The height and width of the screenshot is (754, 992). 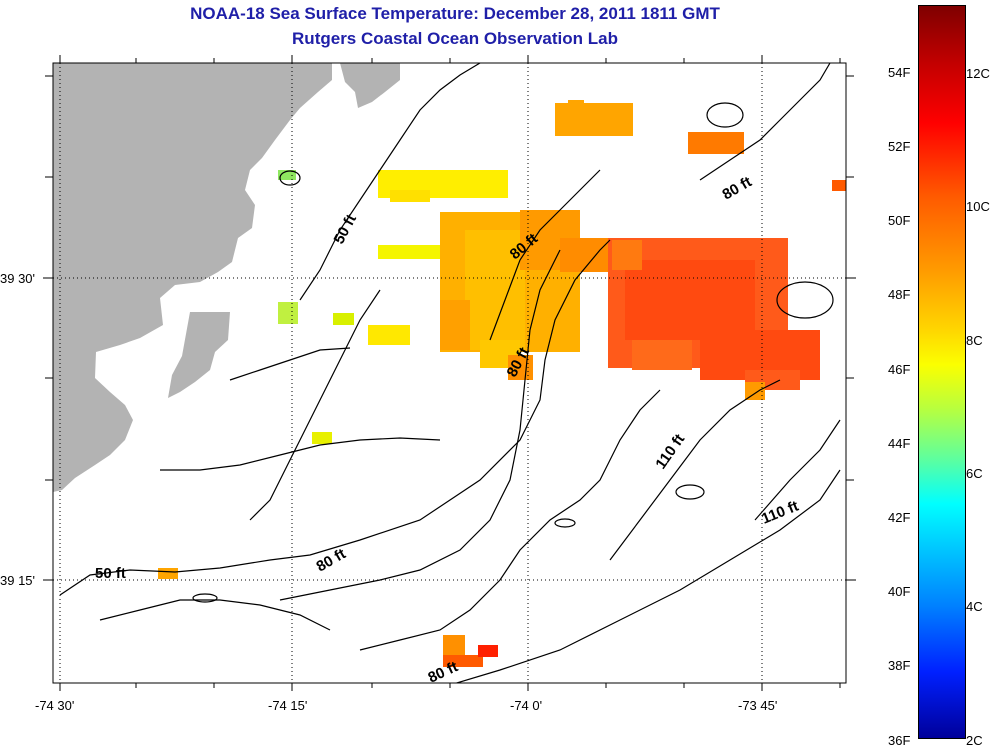 What do you see at coordinates (978, 73) in the screenshot?
I see `colorbar-c-label: 12C` at bounding box center [978, 73].